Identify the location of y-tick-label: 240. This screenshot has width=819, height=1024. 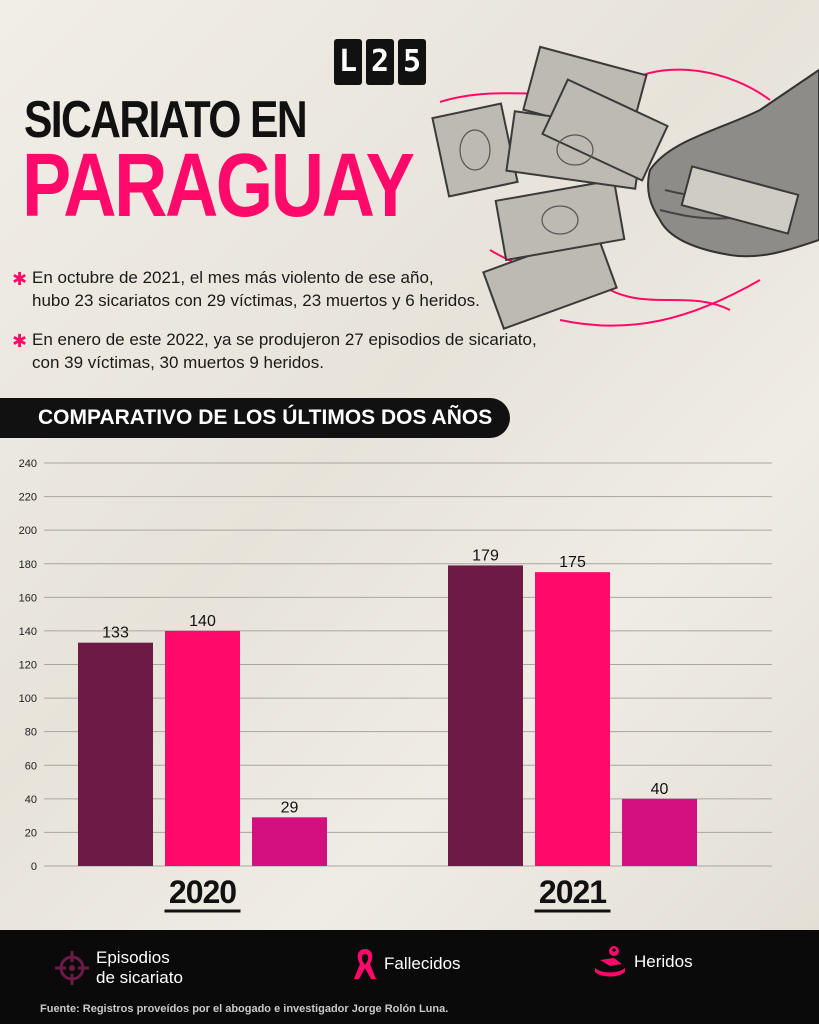
(28, 464).